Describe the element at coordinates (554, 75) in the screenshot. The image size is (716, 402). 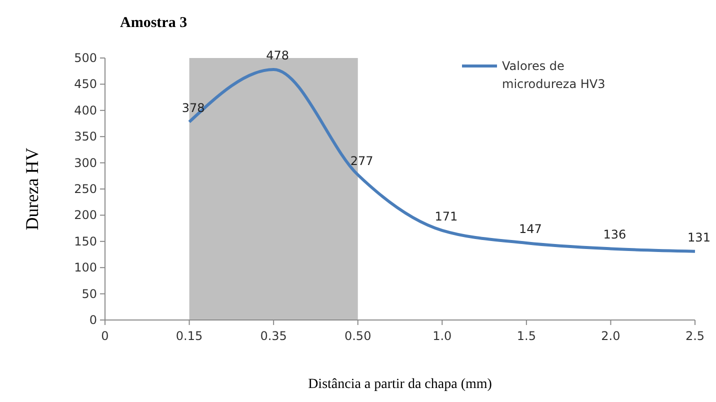
I see `legend-label: Valores de microdureza HV3` at that location.